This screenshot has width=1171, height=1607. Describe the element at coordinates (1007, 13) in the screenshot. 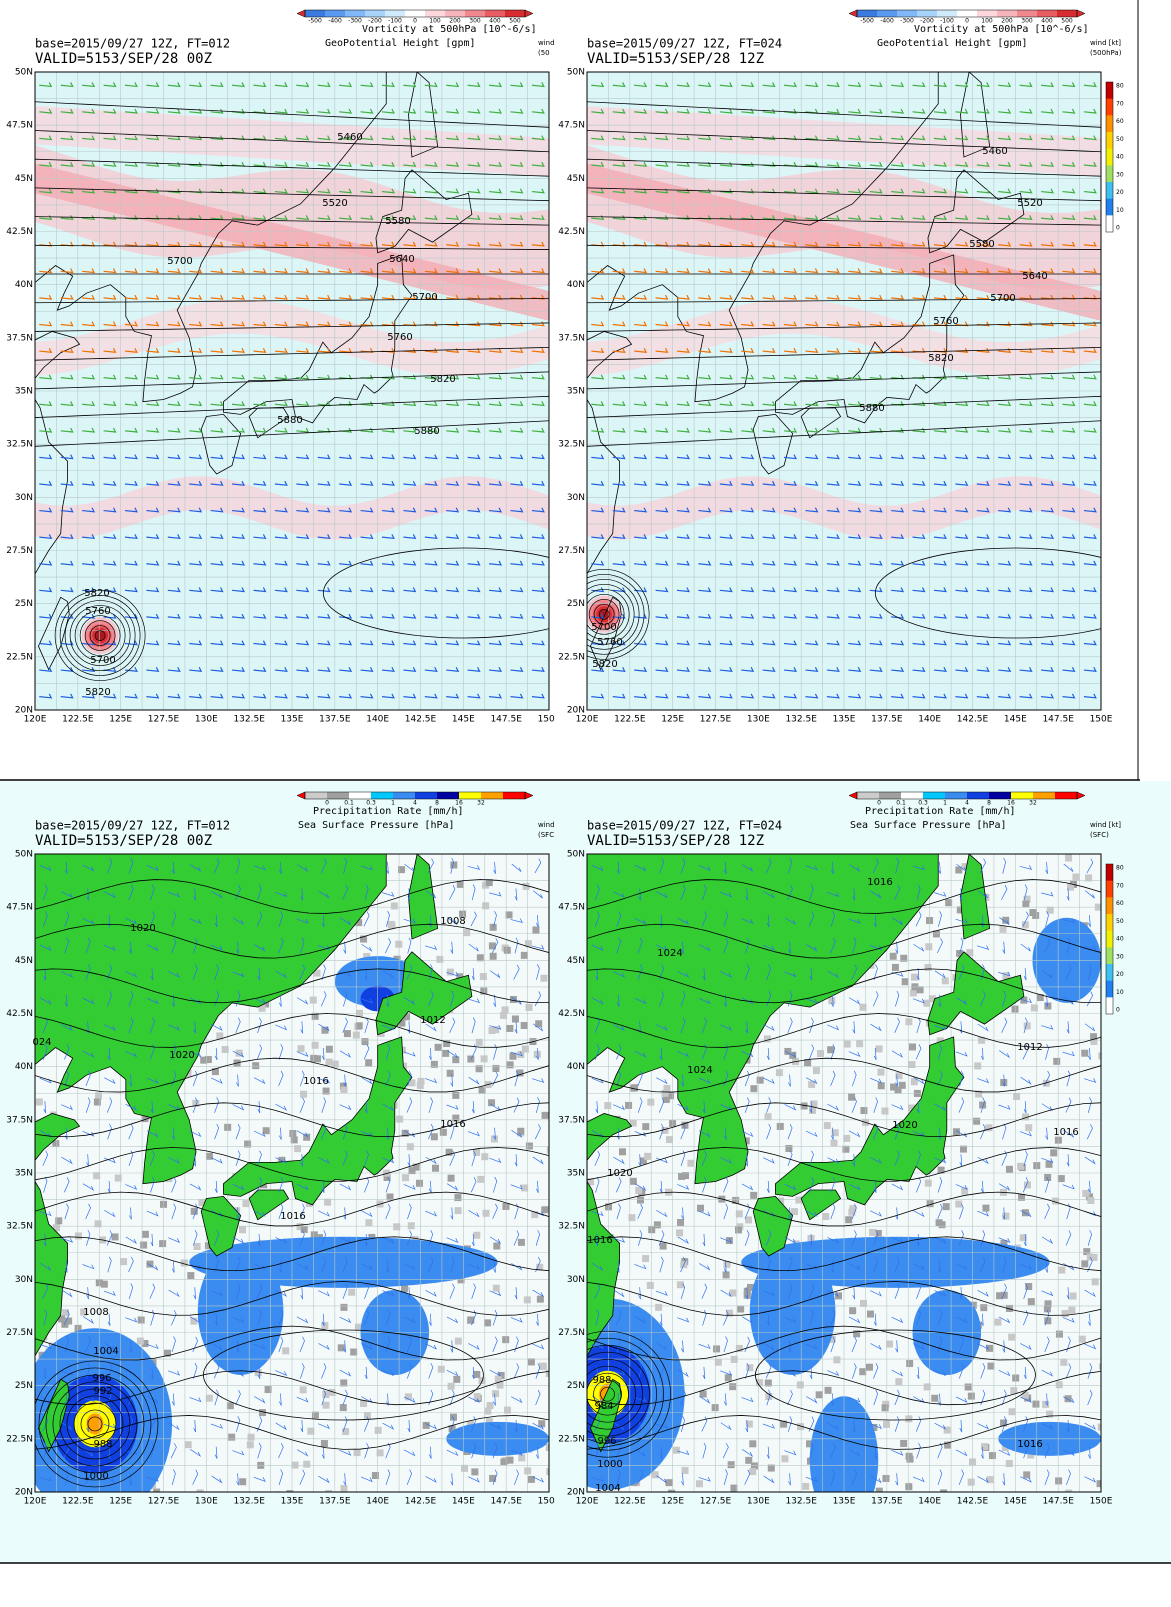

I see `colorbar-segment` at that location.